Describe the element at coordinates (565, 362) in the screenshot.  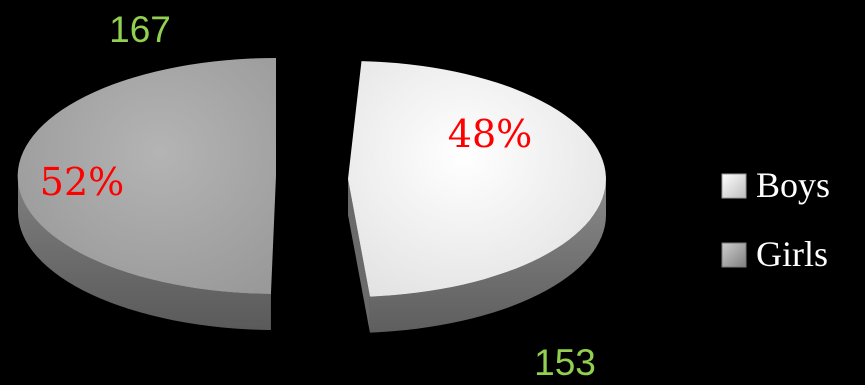
I see `count-label-boys: 153` at that location.